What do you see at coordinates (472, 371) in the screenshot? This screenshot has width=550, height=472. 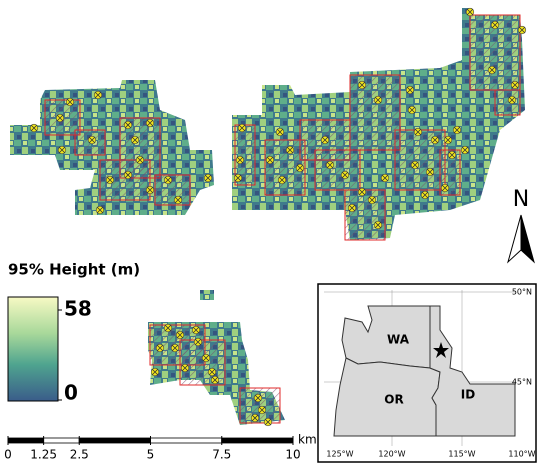 I see `state-id` at bounding box center [472, 371].